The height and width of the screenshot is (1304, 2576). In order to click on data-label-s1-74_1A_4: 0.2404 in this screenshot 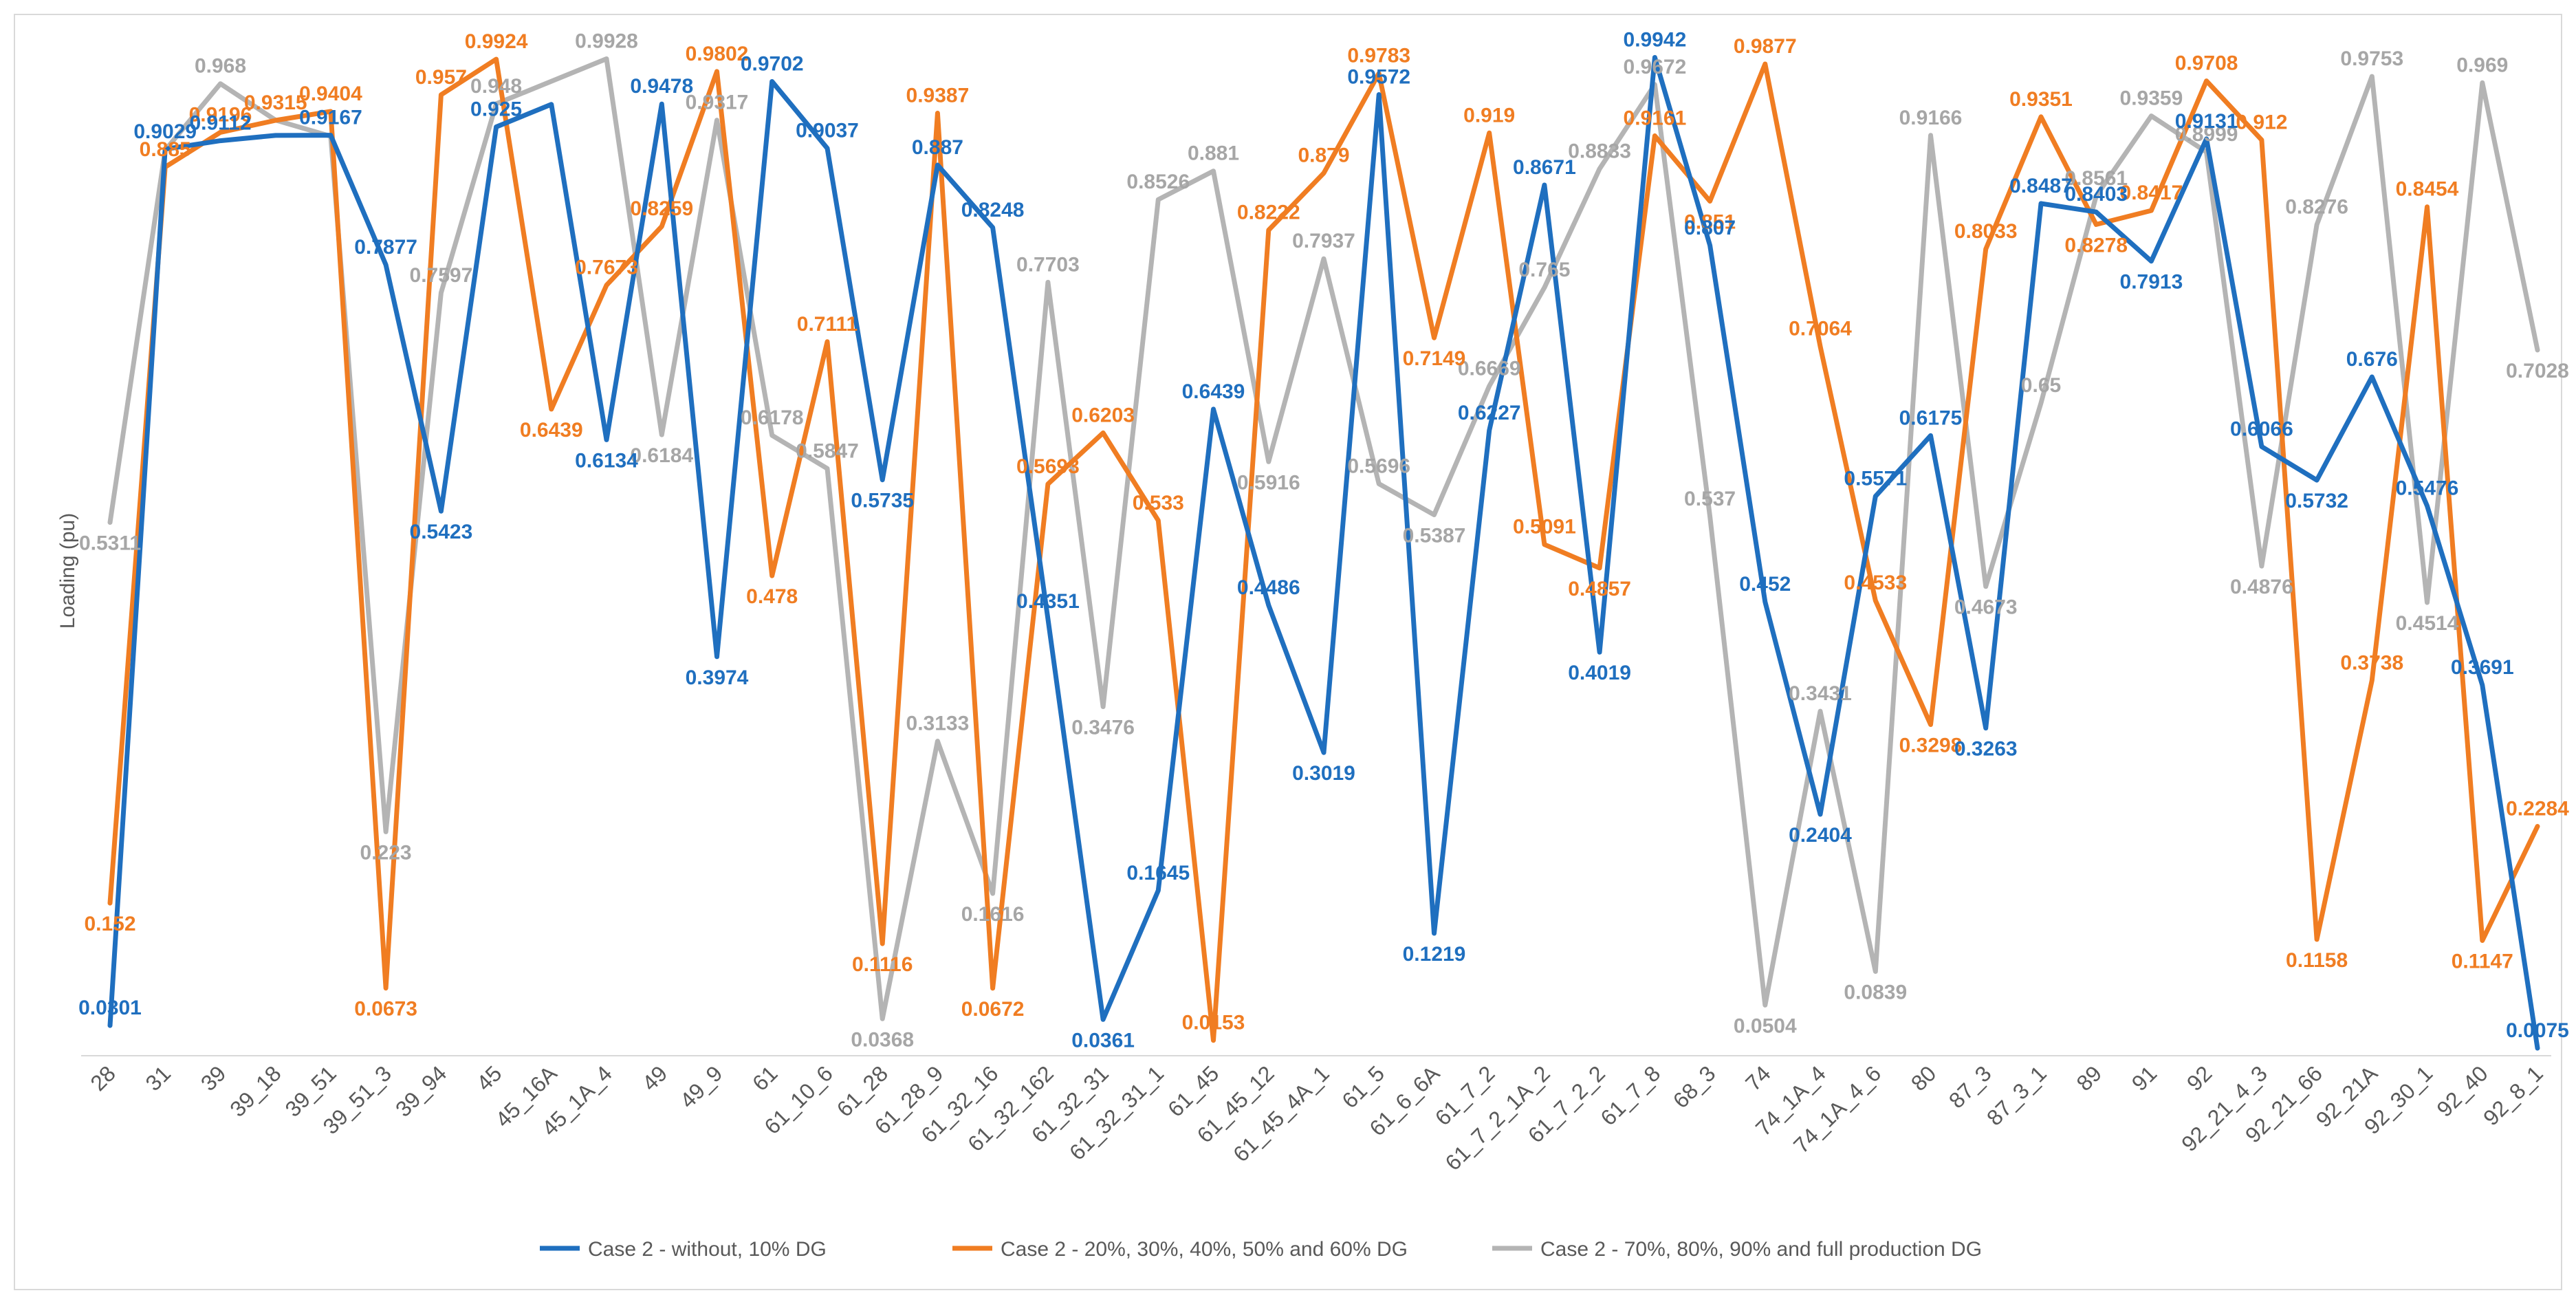, I will do `click(1820, 835)`.